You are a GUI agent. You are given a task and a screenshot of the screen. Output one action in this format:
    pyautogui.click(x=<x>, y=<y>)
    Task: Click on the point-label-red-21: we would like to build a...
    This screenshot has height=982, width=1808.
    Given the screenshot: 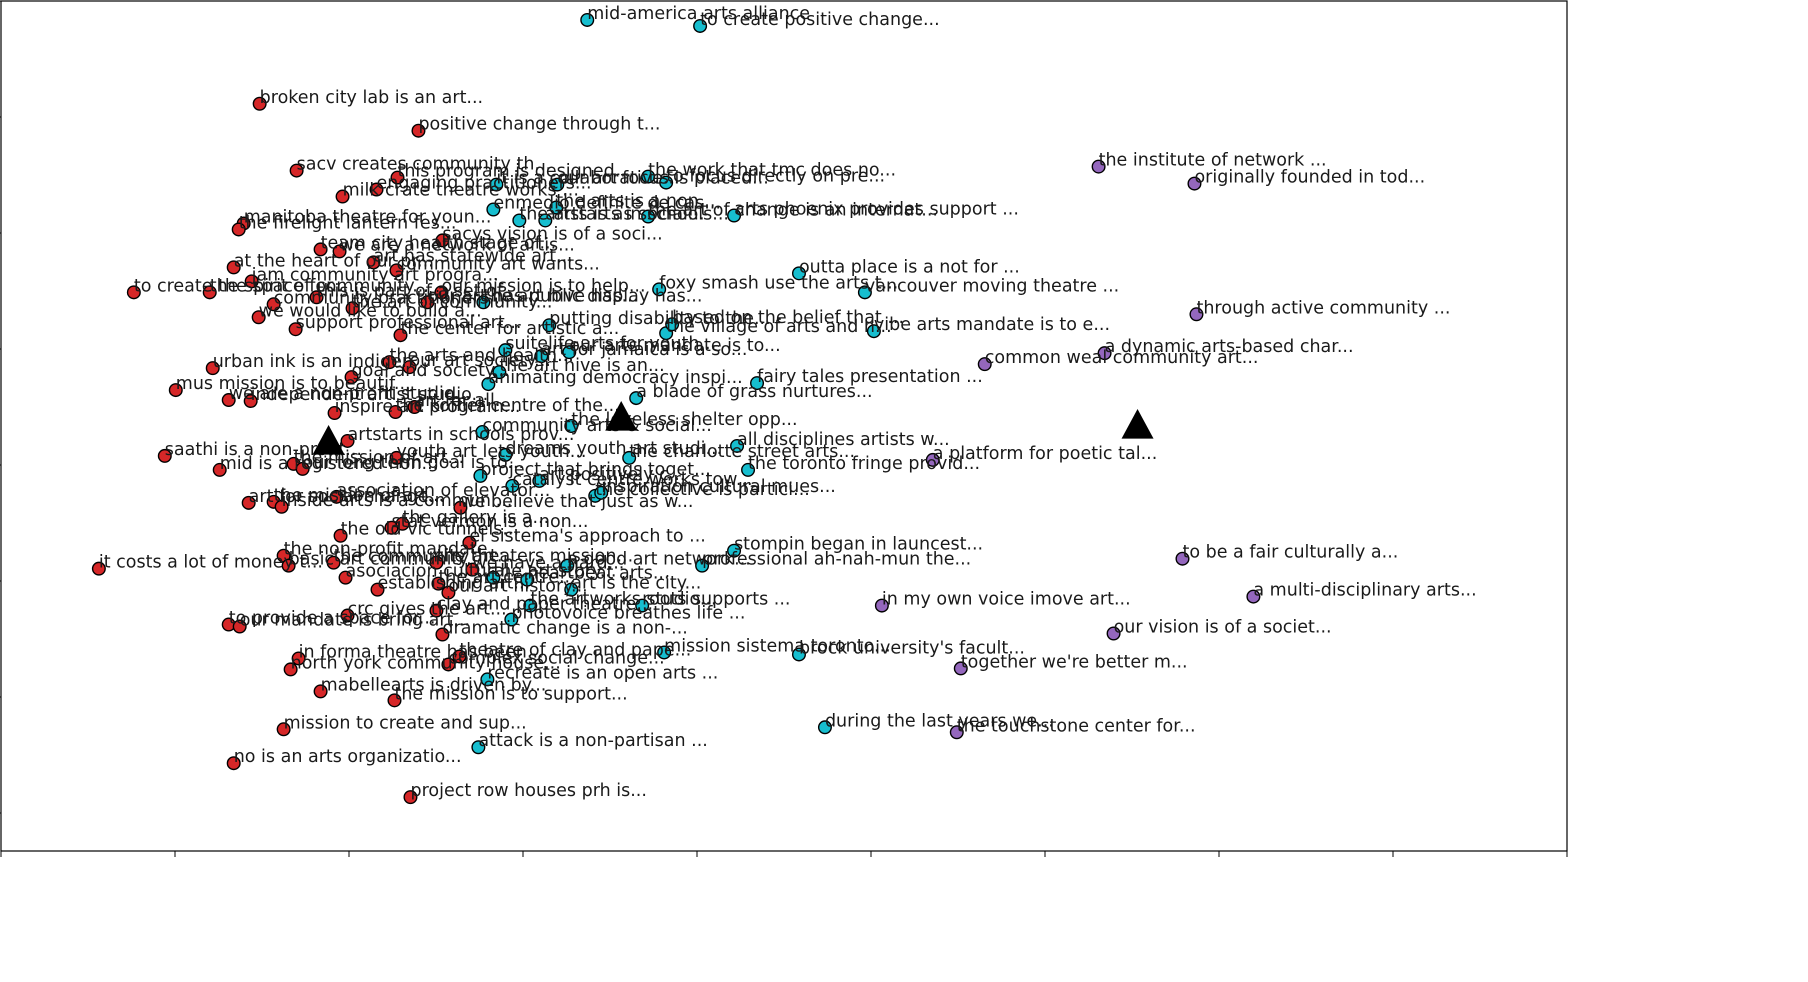 What is the action you would take?
    pyautogui.click(x=370, y=311)
    